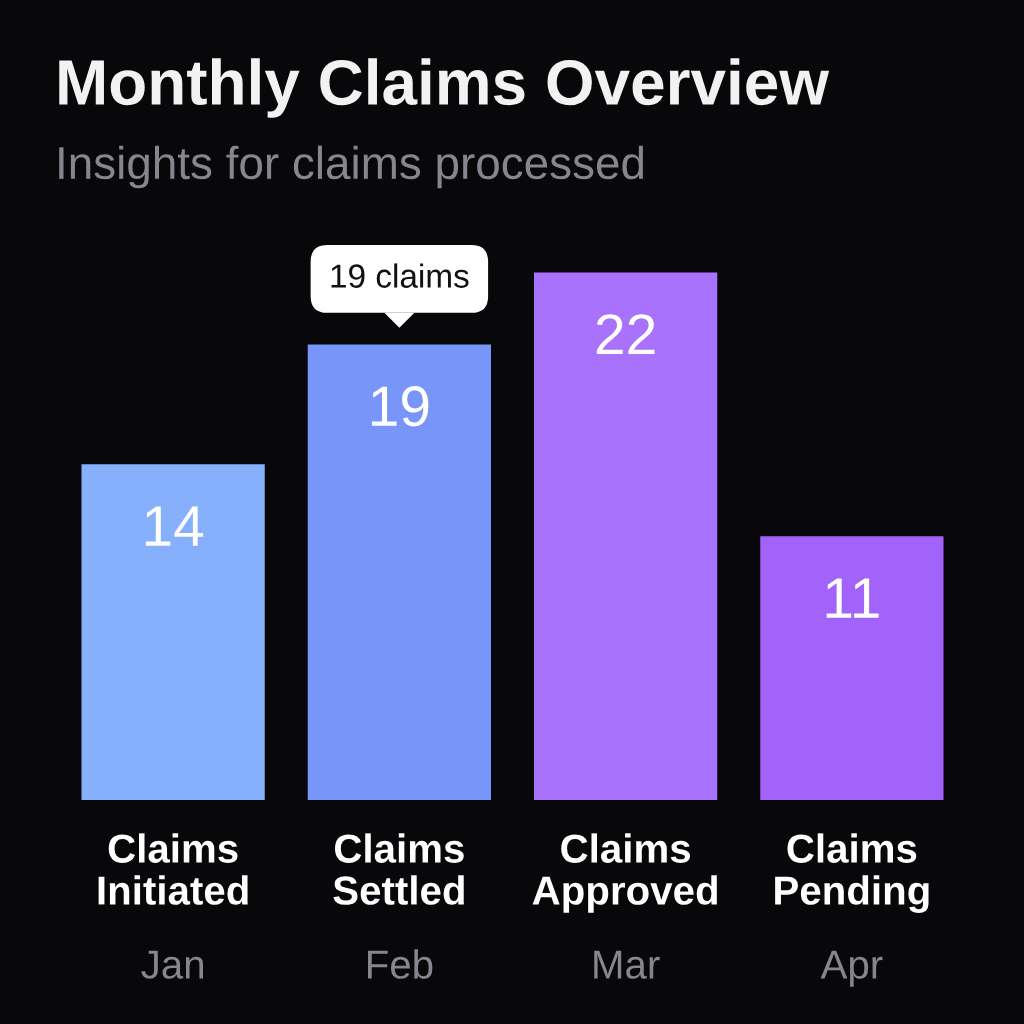 The height and width of the screenshot is (1024, 1024). I want to click on data-label: 14, so click(174, 526).